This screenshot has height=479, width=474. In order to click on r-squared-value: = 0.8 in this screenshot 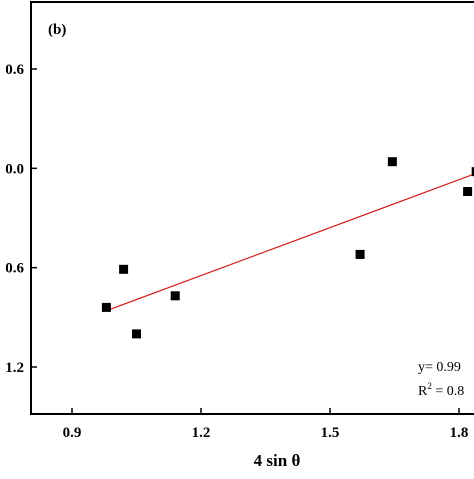, I will do `click(448, 391)`.